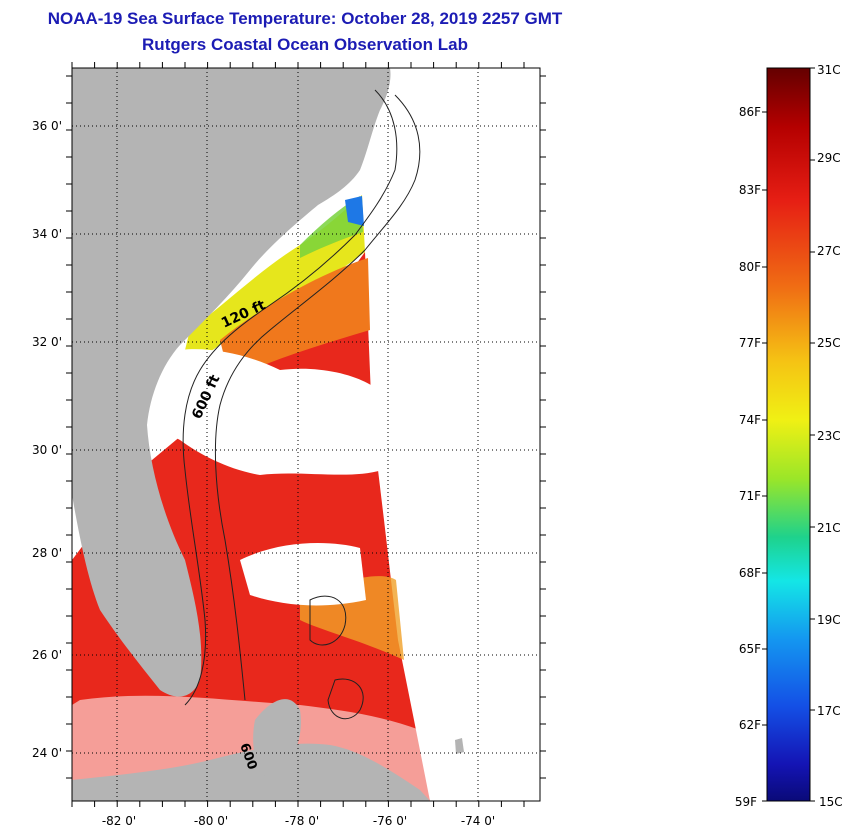  Describe the element at coordinates (211, 821) in the screenshot. I see `lon-label-80: -80 0'` at that location.